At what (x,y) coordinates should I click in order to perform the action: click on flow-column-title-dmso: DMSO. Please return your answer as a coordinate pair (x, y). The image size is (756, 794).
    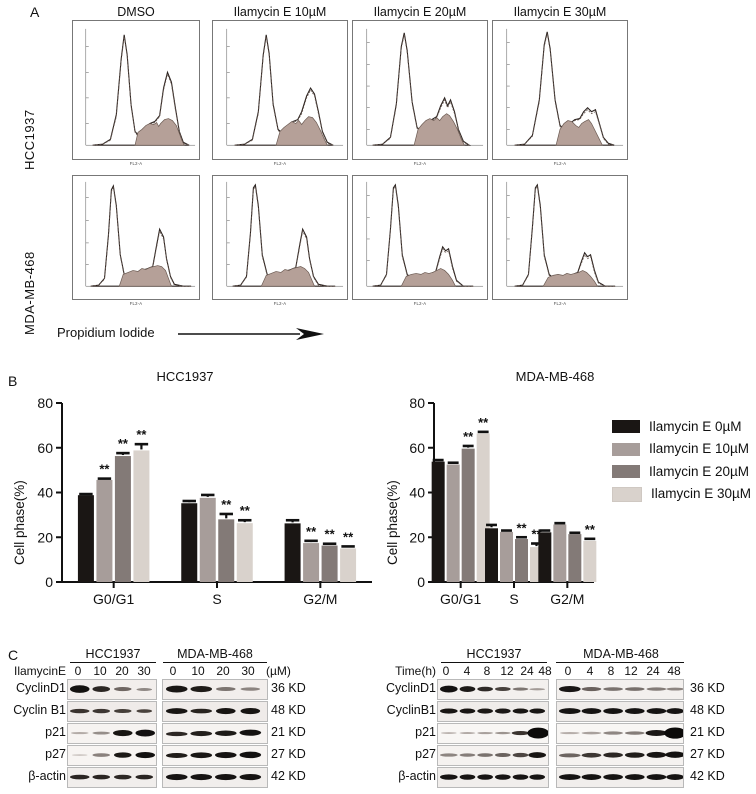
    Looking at the image, I should click on (136, 12).